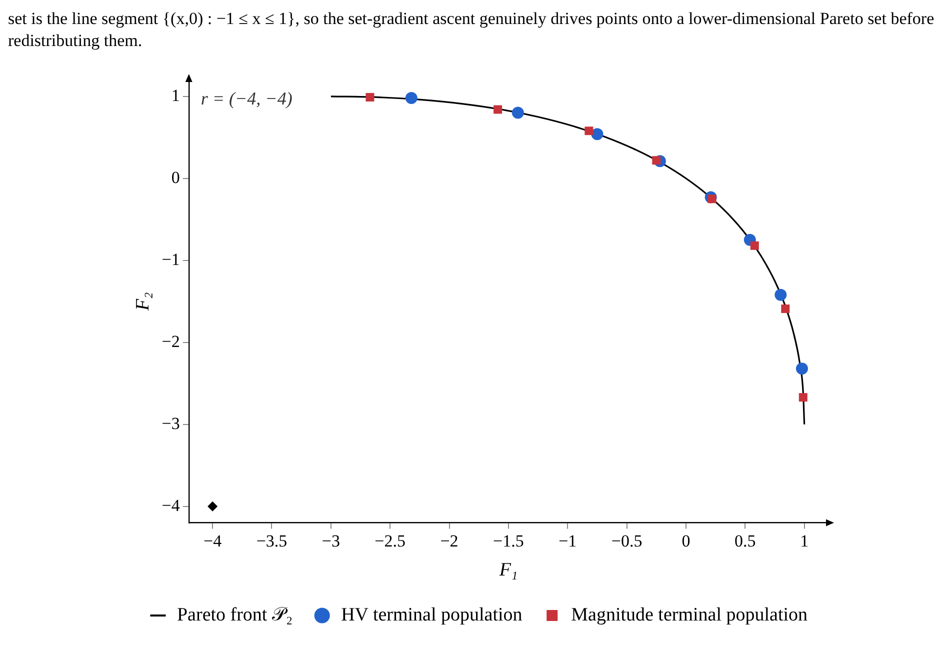 Image resolution: width=948 pixels, height=653 pixels. I want to click on y-axis-title: F₂, so click(143, 302).